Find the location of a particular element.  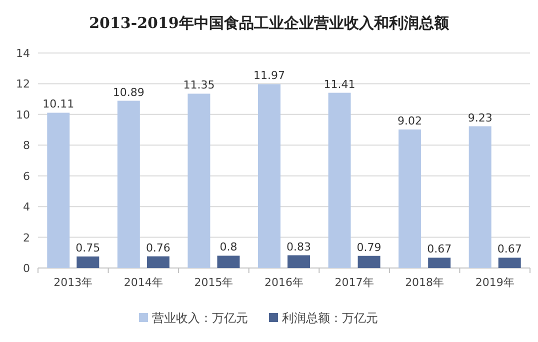

x-tick-label: 2014年 is located at coordinates (143, 282).